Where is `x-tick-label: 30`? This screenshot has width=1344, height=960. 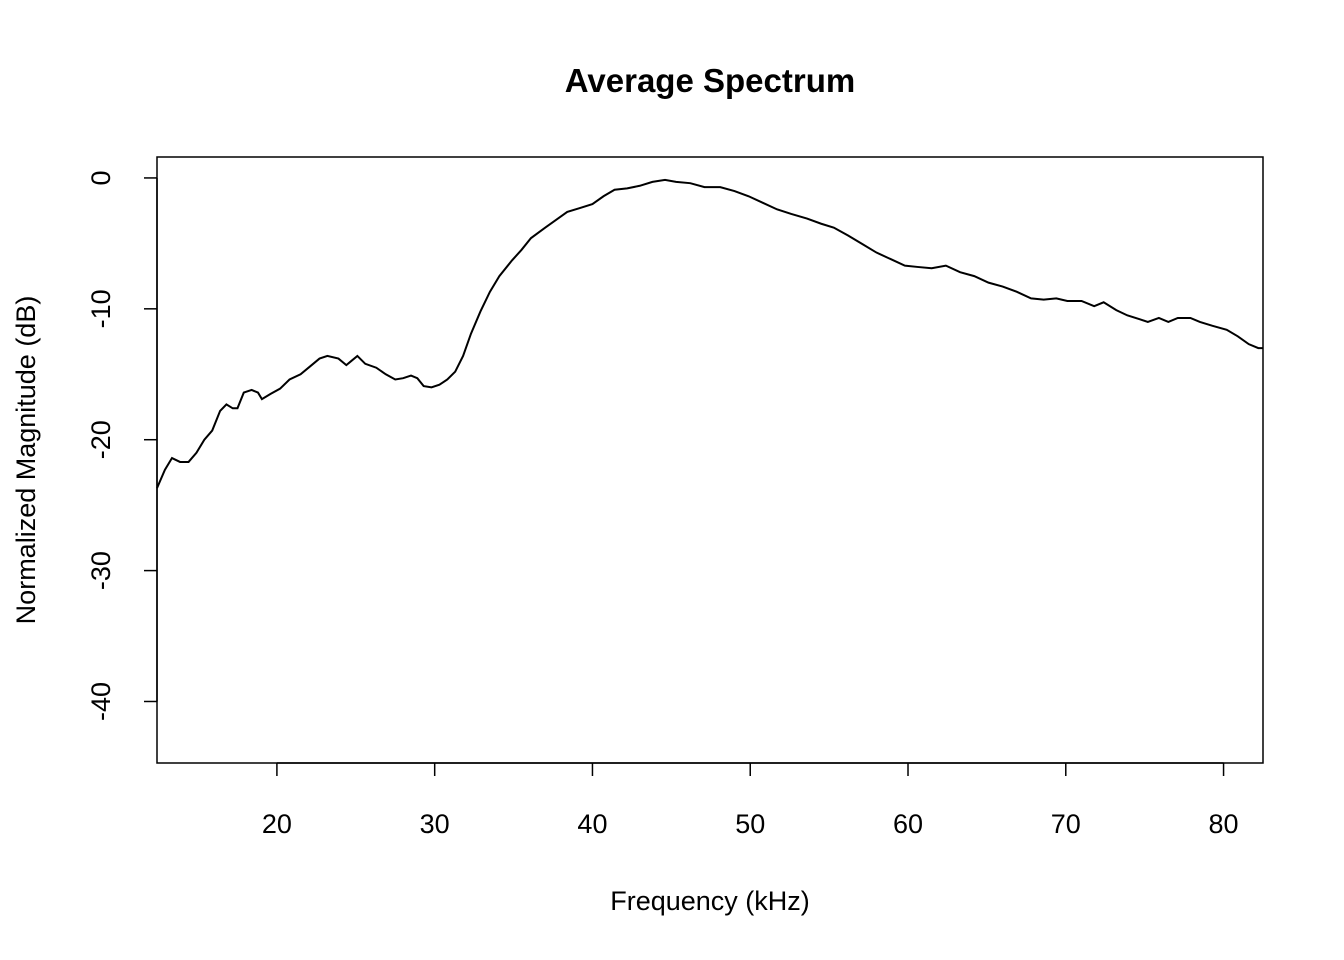 x-tick-label: 30 is located at coordinates (435, 824).